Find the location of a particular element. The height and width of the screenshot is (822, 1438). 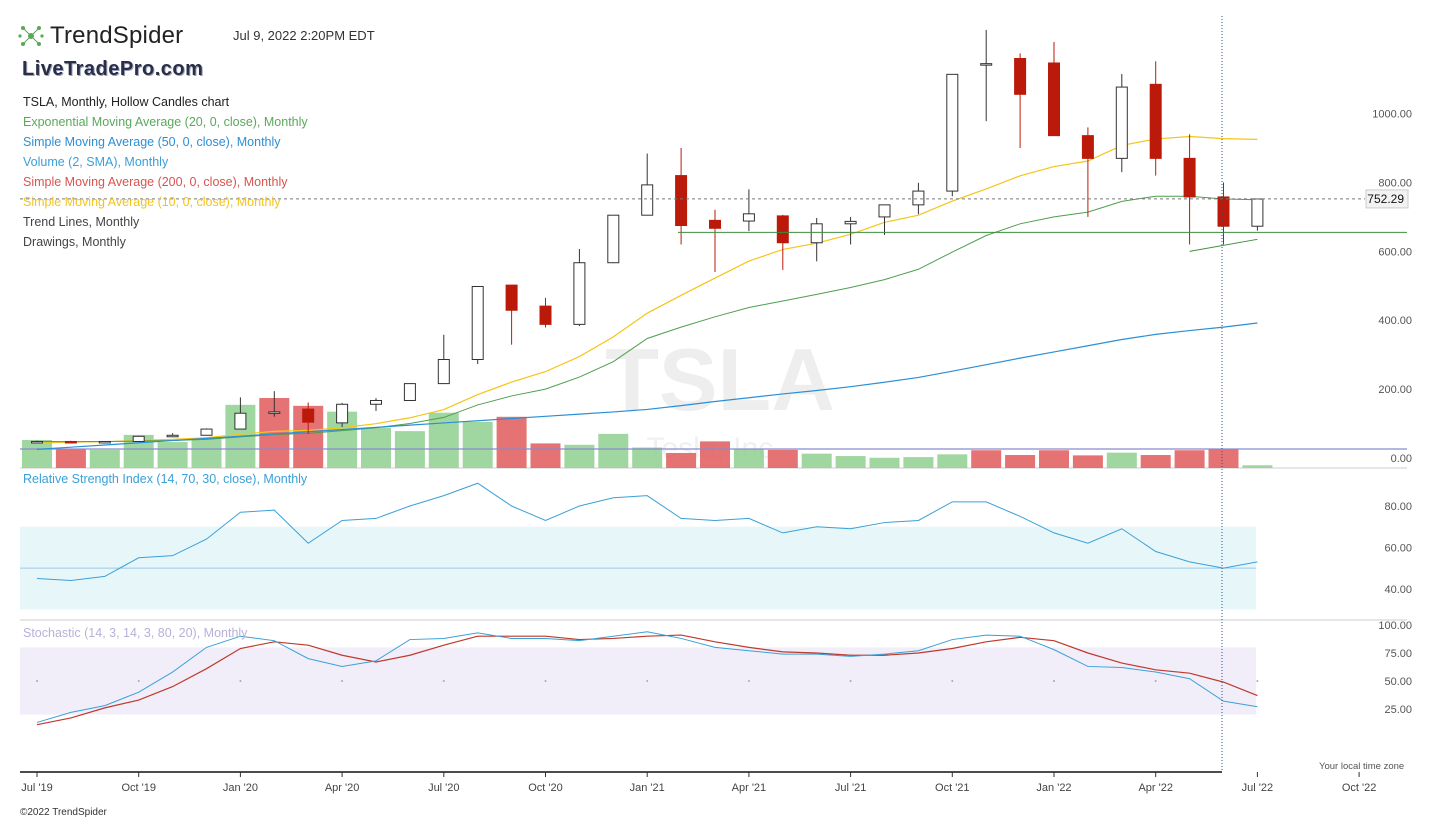

rsi-tick-label: 60.00 is located at coordinates (1398, 548).